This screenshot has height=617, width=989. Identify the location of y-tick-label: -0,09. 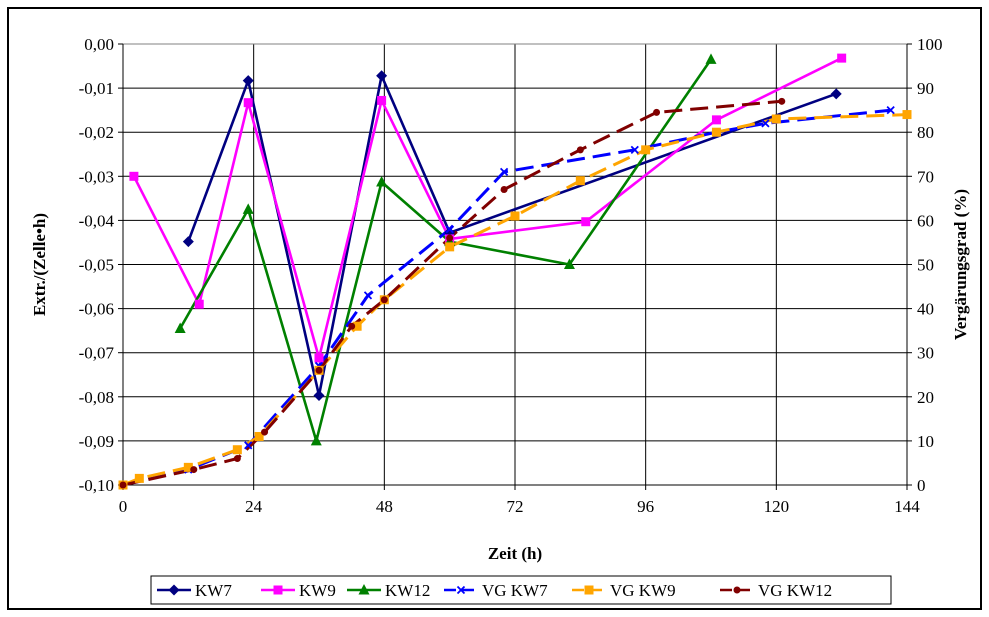
(96, 441).